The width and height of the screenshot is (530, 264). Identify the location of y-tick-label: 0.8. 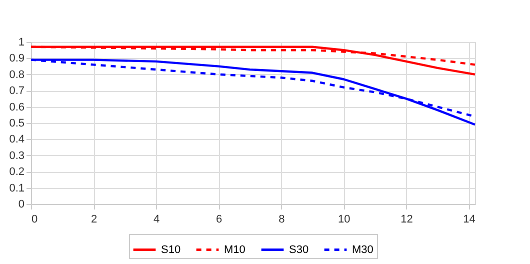
(16, 74).